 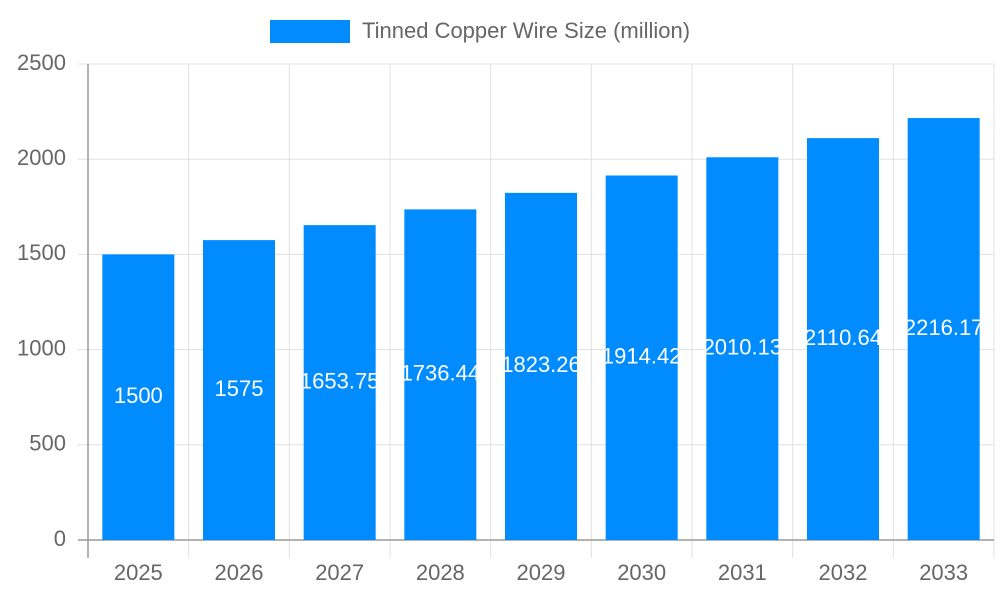 I want to click on value-label: 1914.42, so click(x=642, y=356).